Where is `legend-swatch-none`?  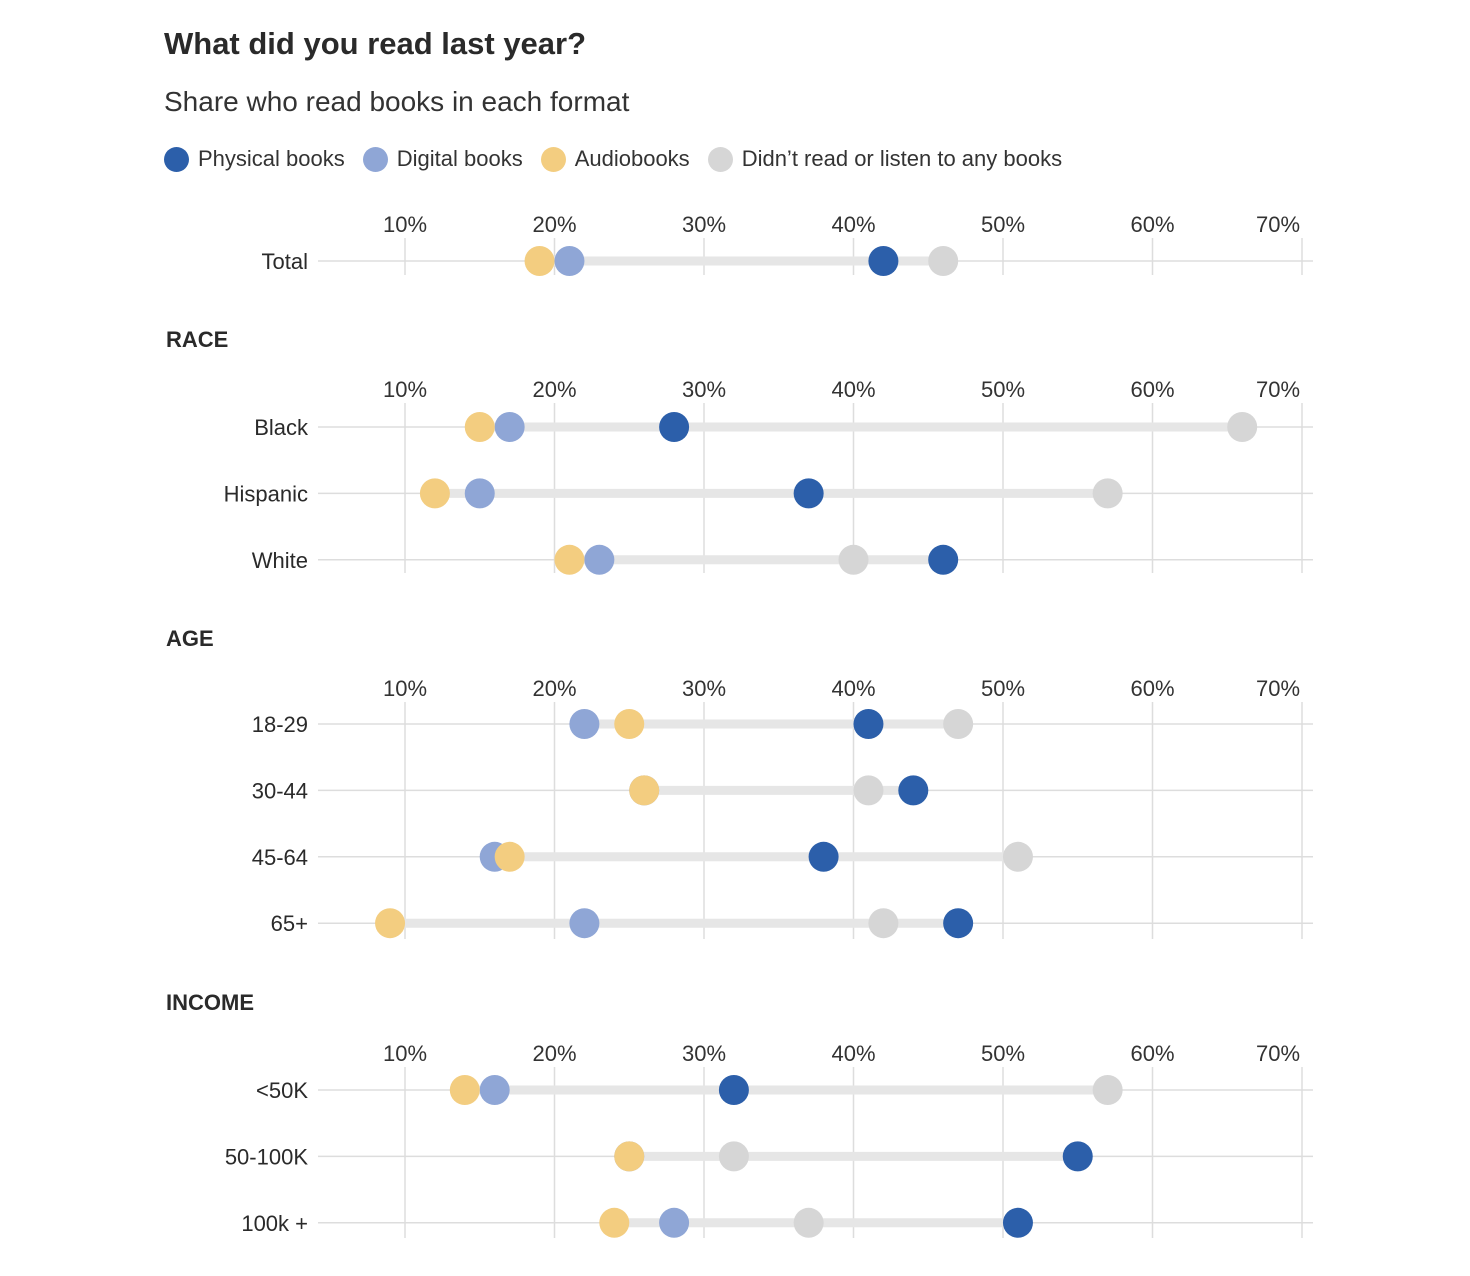
legend-swatch-none is located at coordinates (720, 159).